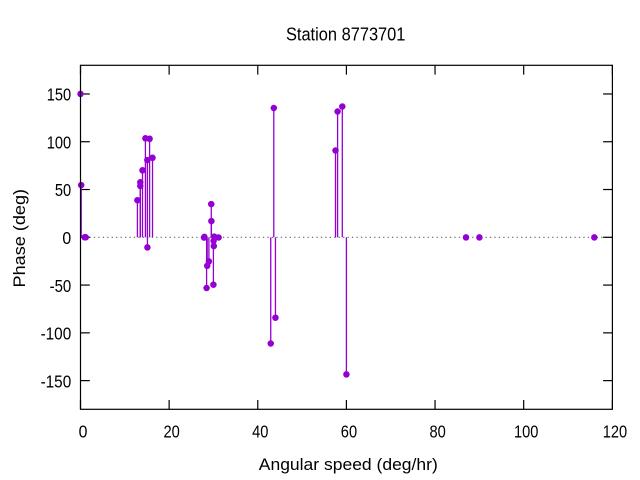 This screenshot has height=480, width=640. Describe the element at coordinates (63, 190) in the screenshot. I see `svg-text: 50` at that location.